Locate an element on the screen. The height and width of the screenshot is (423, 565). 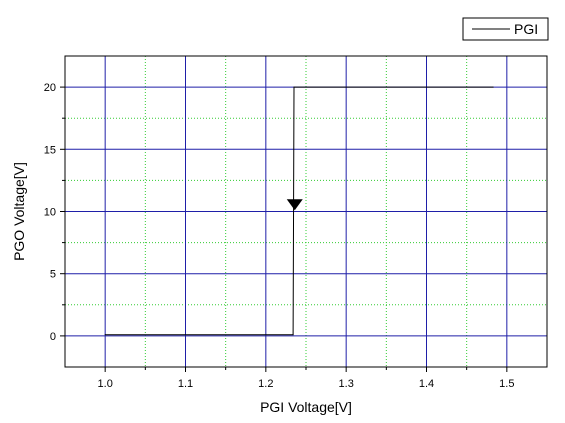
y-axis-title: PGO Voltage[V] is located at coordinates (19, 211).